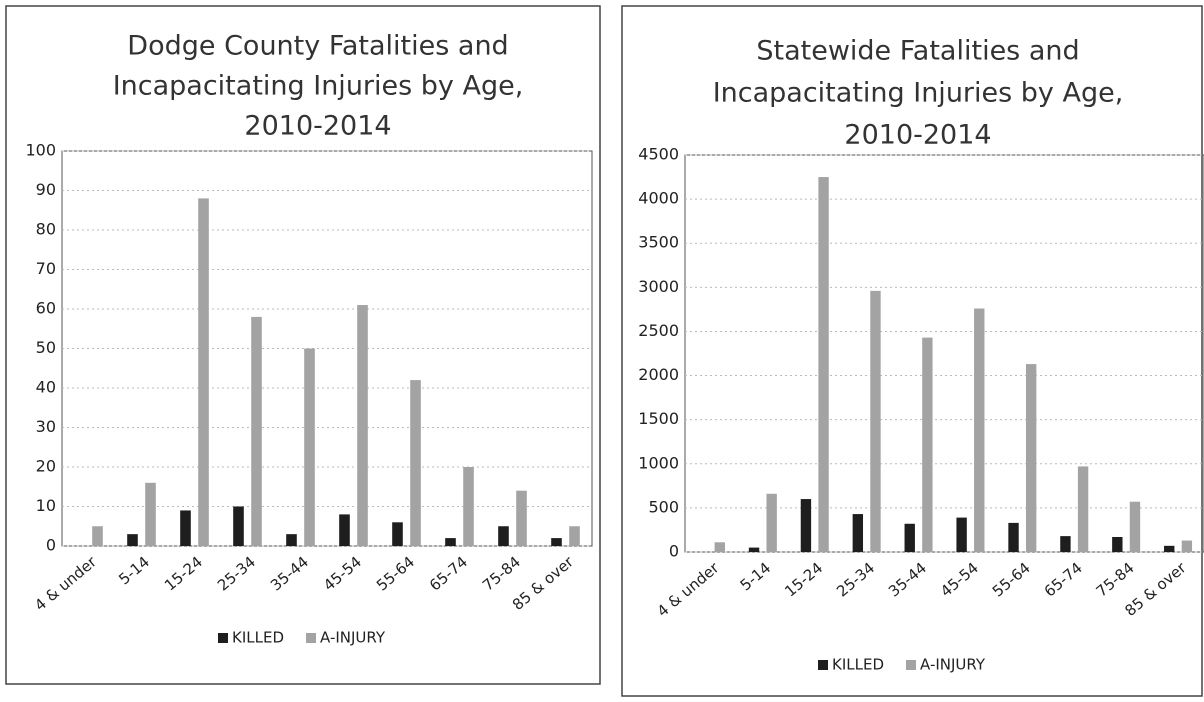  What do you see at coordinates (46, 347) in the screenshot?
I see `y-tick-label: 50` at bounding box center [46, 347].